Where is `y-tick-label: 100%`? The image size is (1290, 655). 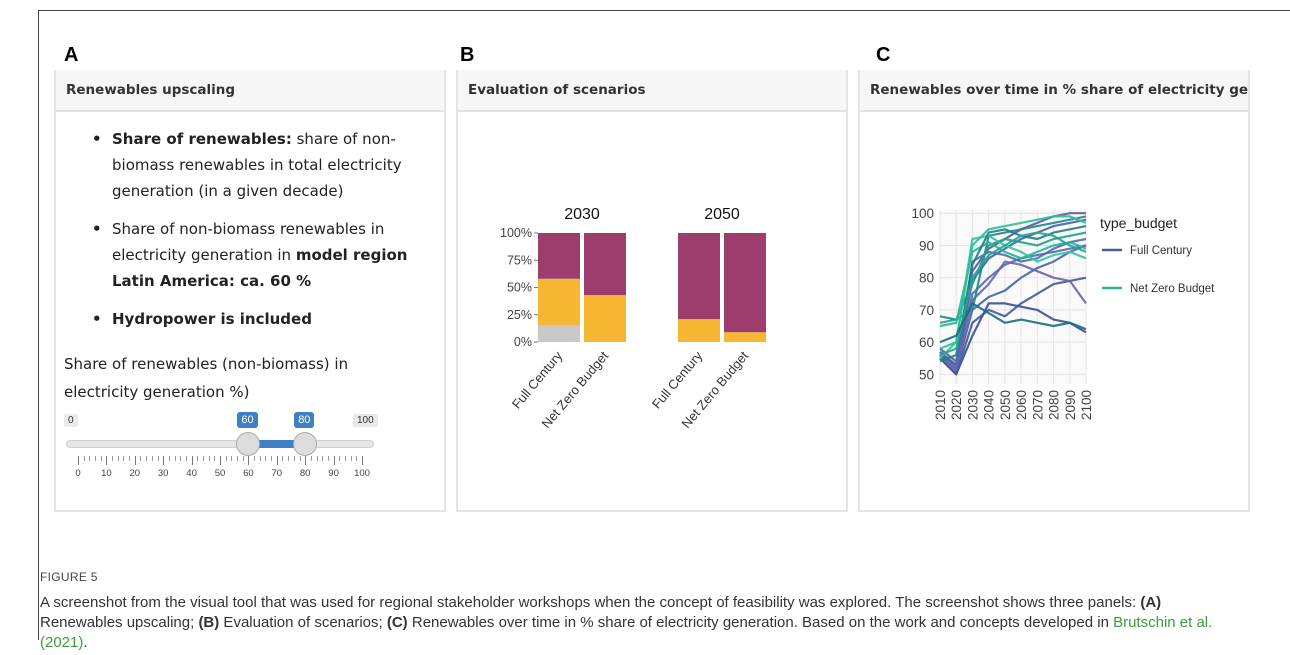
y-tick-label: 100% is located at coordinates (516, 233).